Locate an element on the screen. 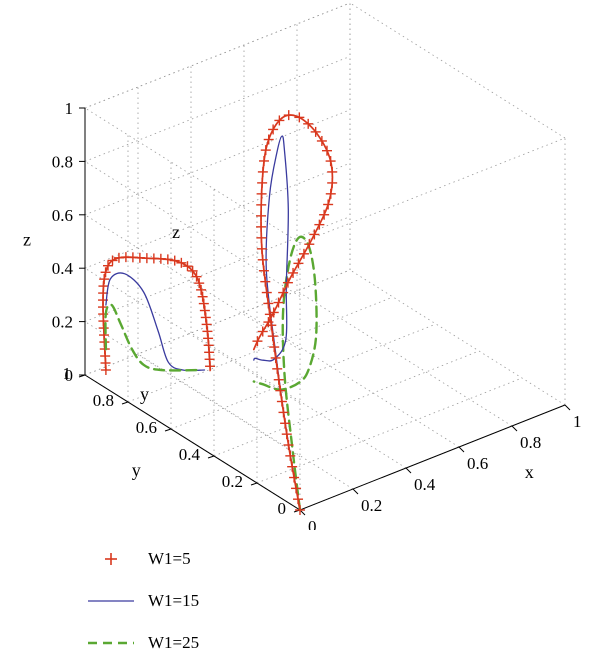 The width and height of the screenshot is (600, 664). series-layer is located at coordinates (295, 312).